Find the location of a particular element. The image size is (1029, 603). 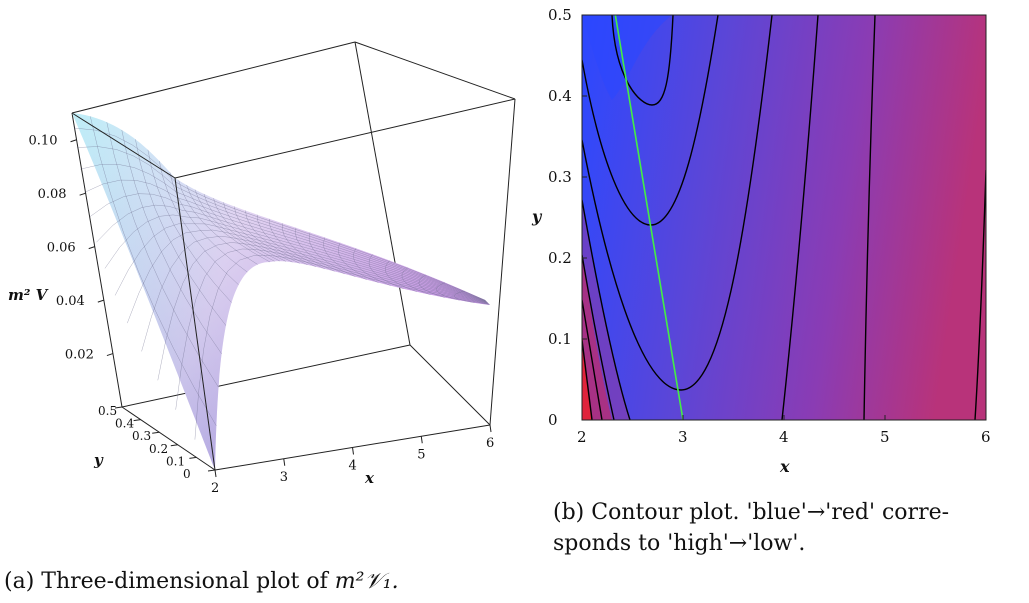

x-tick-label: 3 is located at coordinates (284, 477).